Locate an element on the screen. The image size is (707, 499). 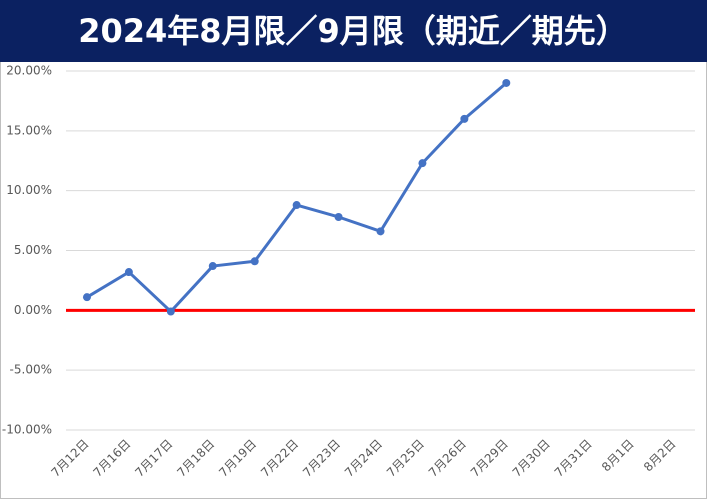
y-tick-label: -10.00% is located at coordinates (27, 430).